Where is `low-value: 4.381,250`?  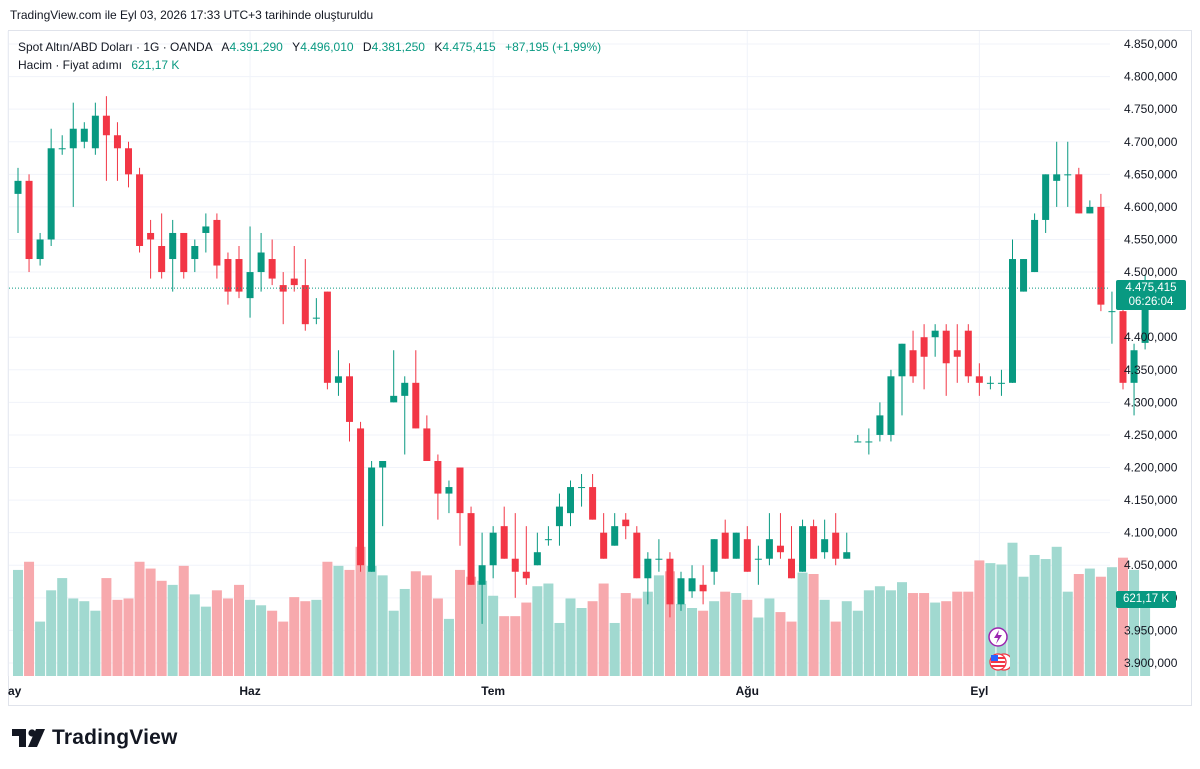 low-value: 4.381,250 is located at coordinates (398, 47).